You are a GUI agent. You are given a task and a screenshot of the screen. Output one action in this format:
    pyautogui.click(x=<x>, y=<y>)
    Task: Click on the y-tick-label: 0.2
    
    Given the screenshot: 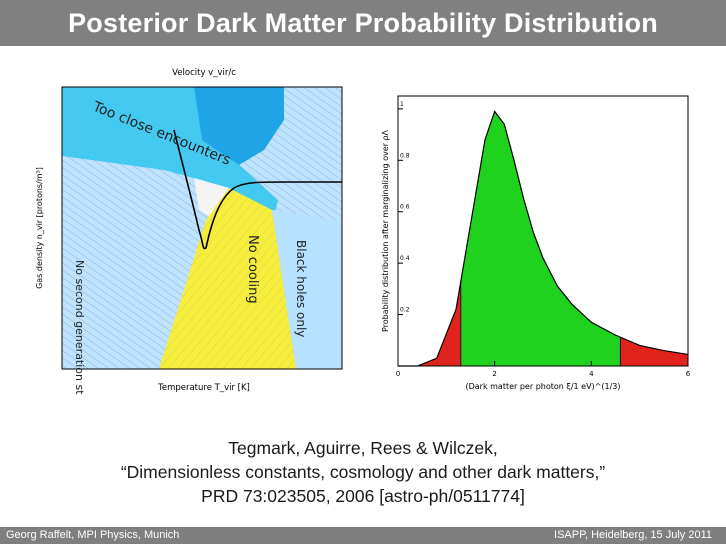 What is the action you would take?
    pyautogui.click(x=405, y=310)
    